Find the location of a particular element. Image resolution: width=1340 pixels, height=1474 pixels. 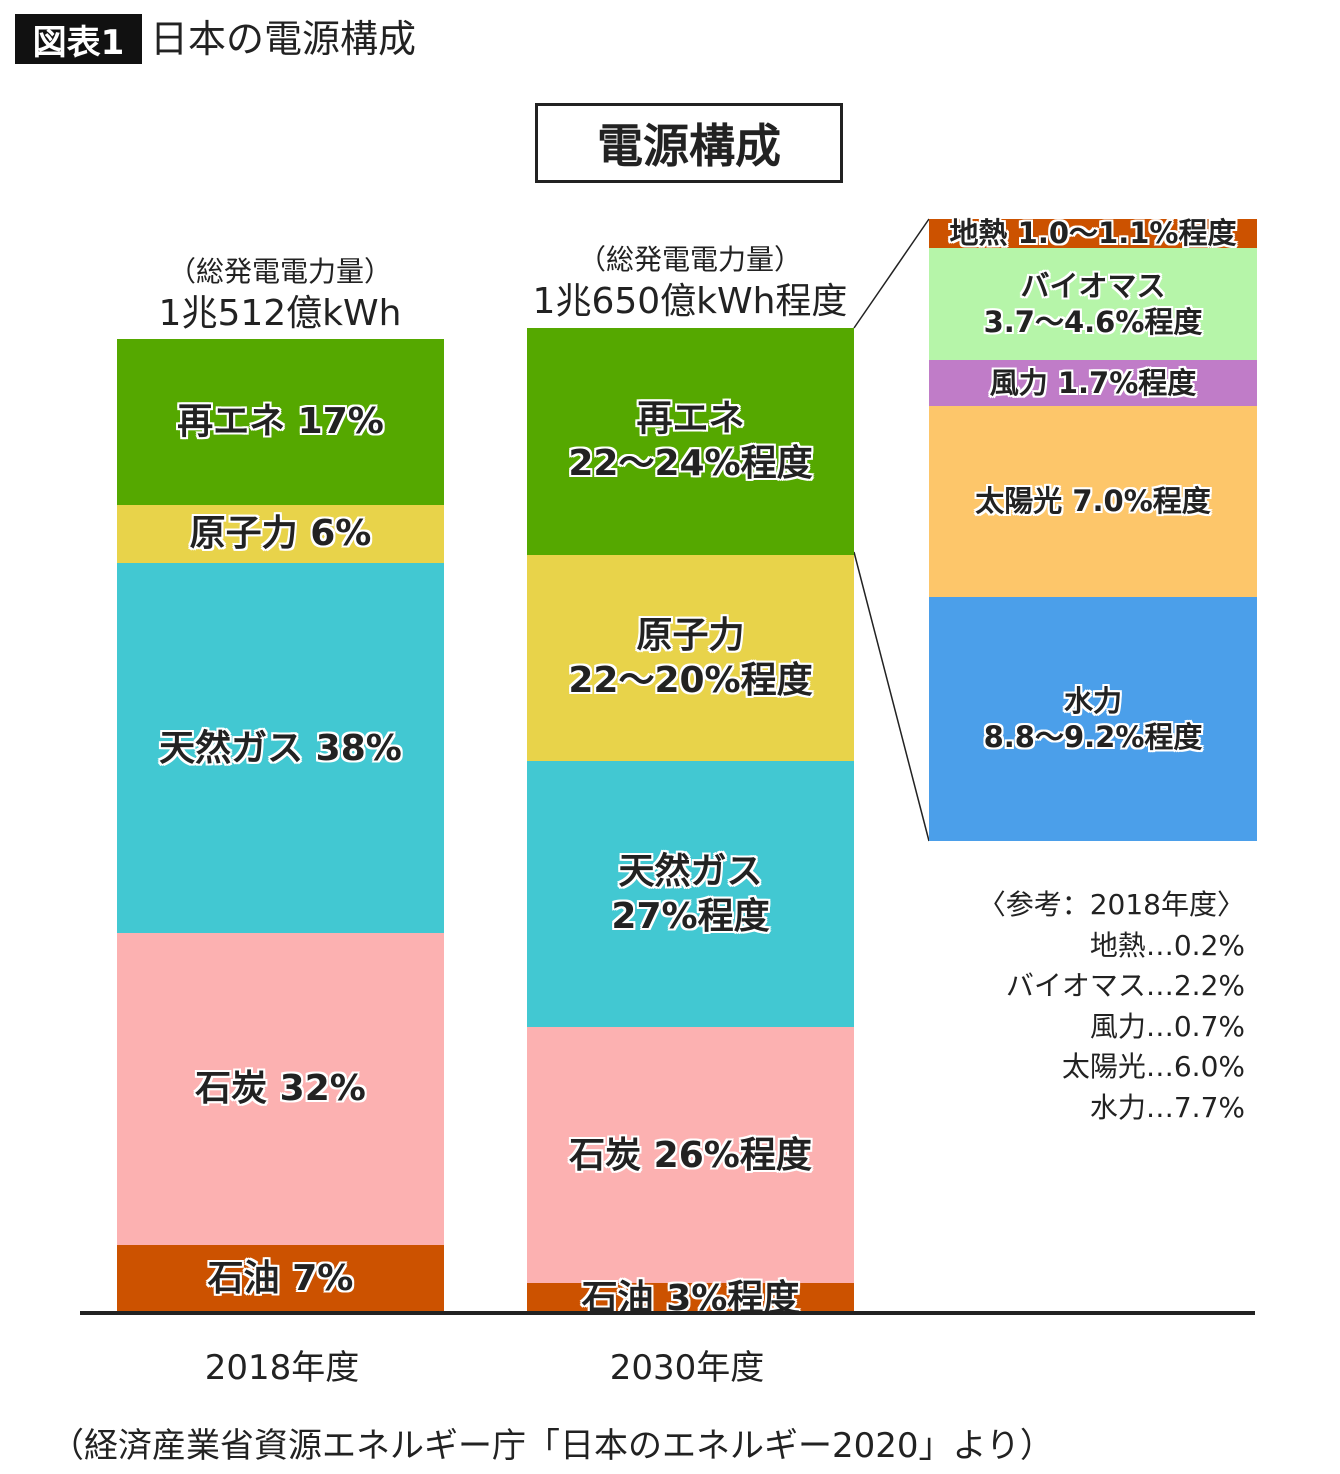

reference-item: 風力…0.7% is located at coordinates (1167, 1026).